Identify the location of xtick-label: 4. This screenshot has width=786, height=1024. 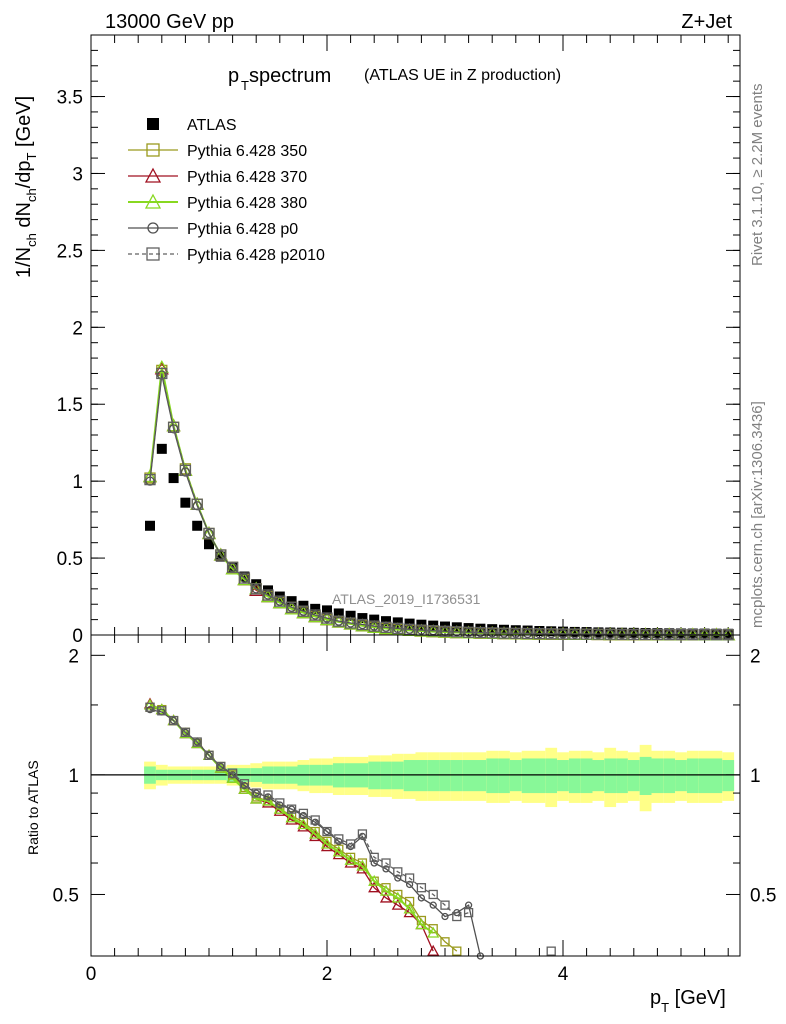
(563, 974).